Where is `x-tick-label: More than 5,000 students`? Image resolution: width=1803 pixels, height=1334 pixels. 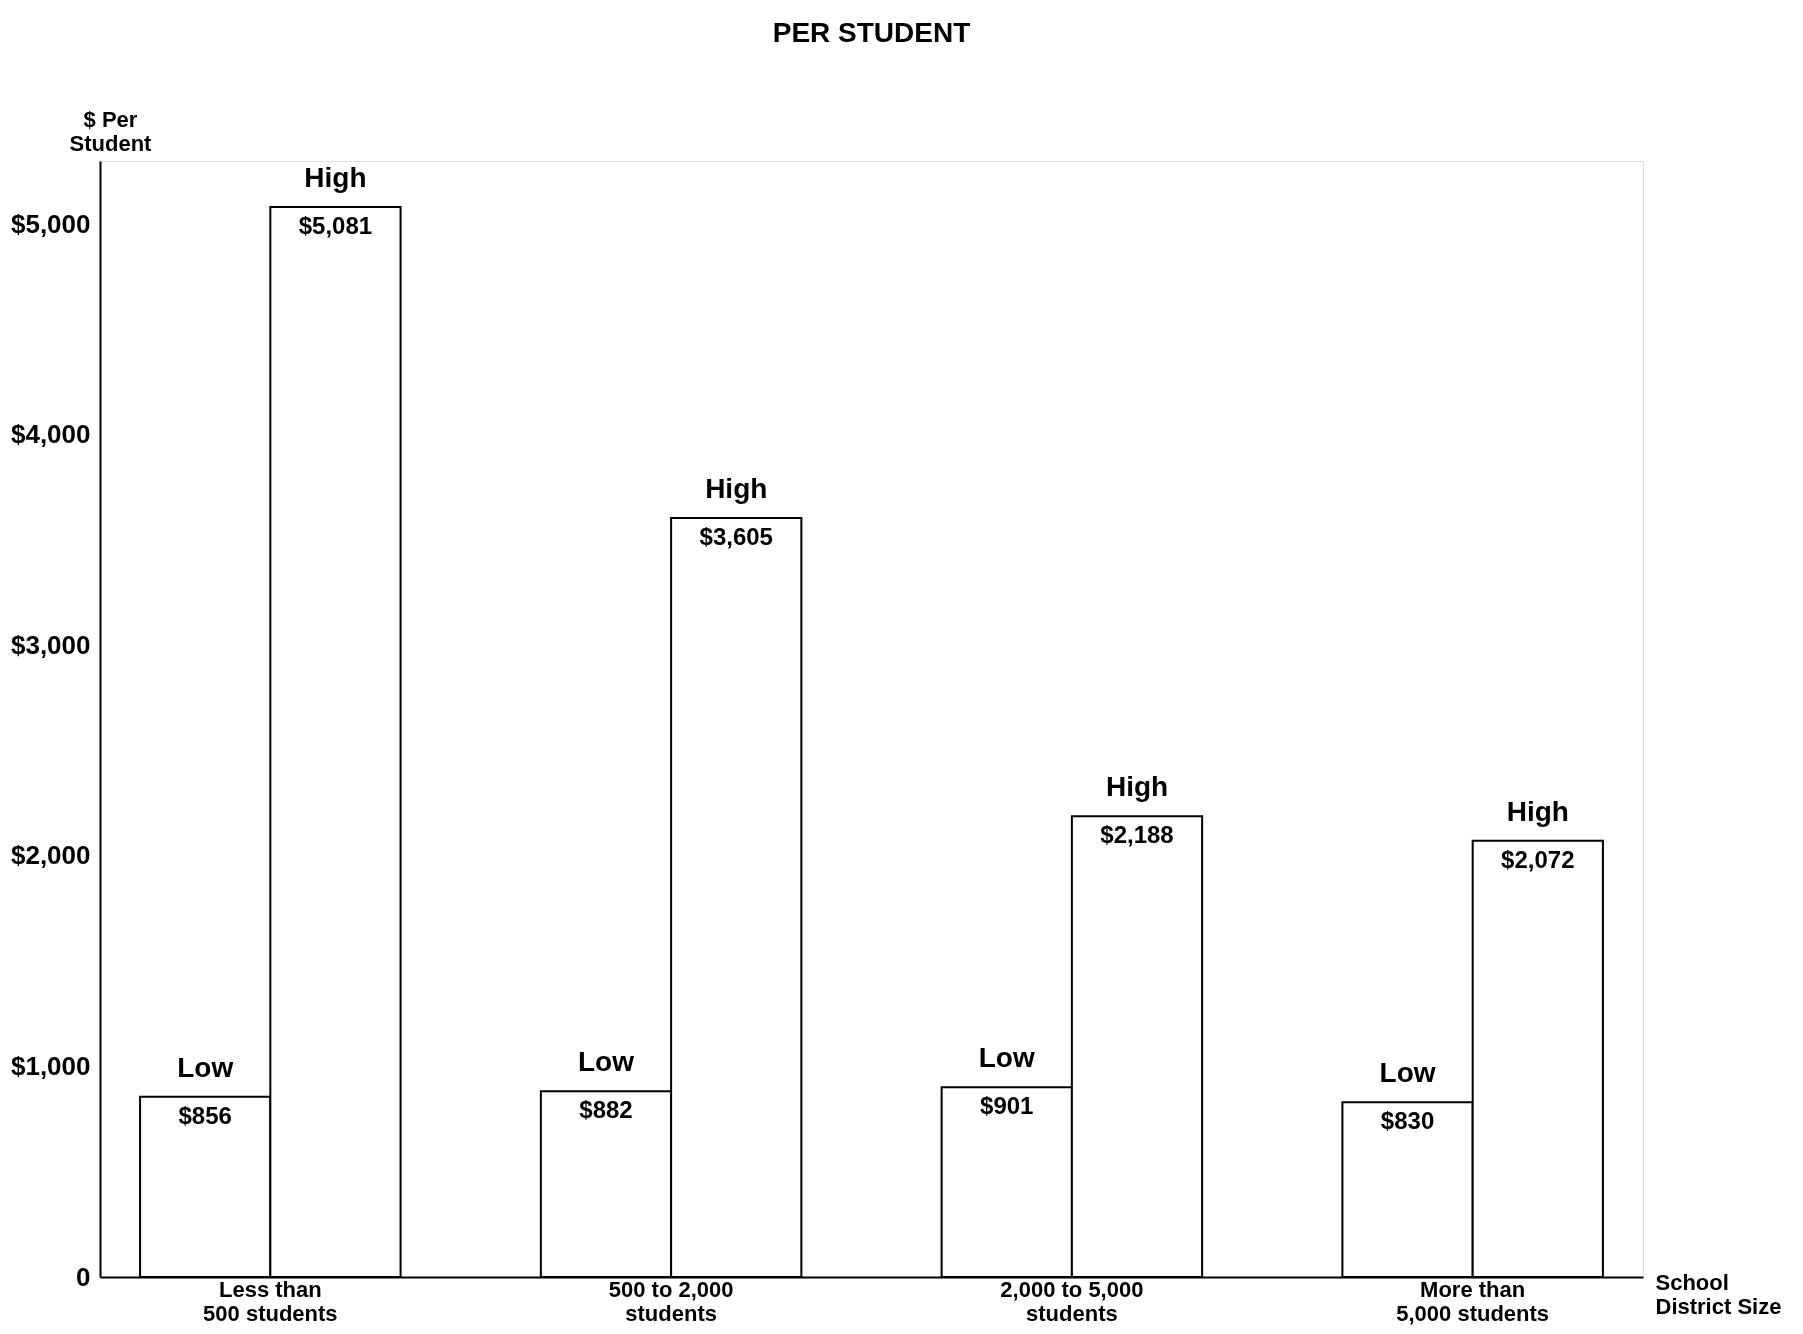 x-tick-label: More than 5,000 students is located at coordinates (1473, 1301).